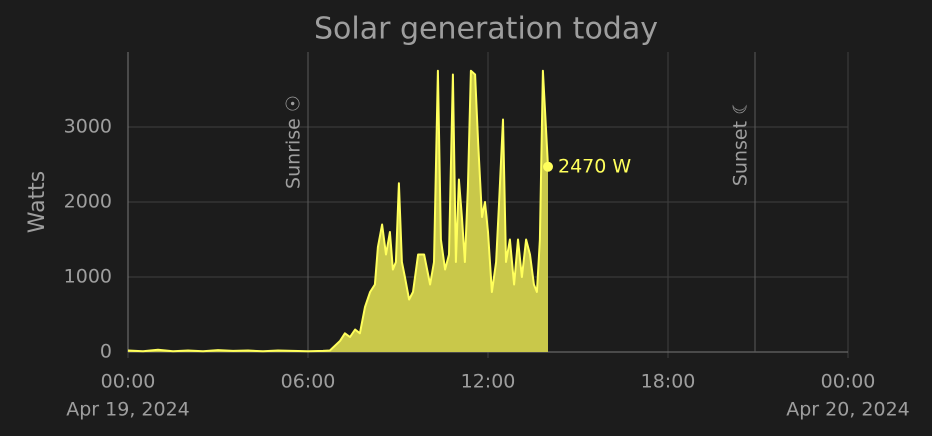  What do you see at coordinates (486, 29) in the screenshot?
I see `chart-title: Solar generation today` at bounding box center [486, 29].